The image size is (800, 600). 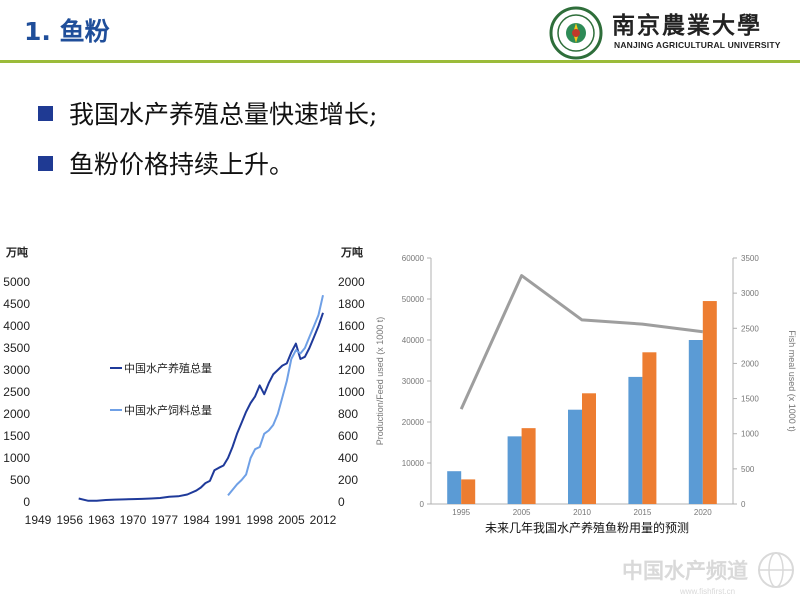 What do you see at coordinates (16, 348) in the screenshot?
I see `left-tick-label: 3500` at bounding box center [16, 348].